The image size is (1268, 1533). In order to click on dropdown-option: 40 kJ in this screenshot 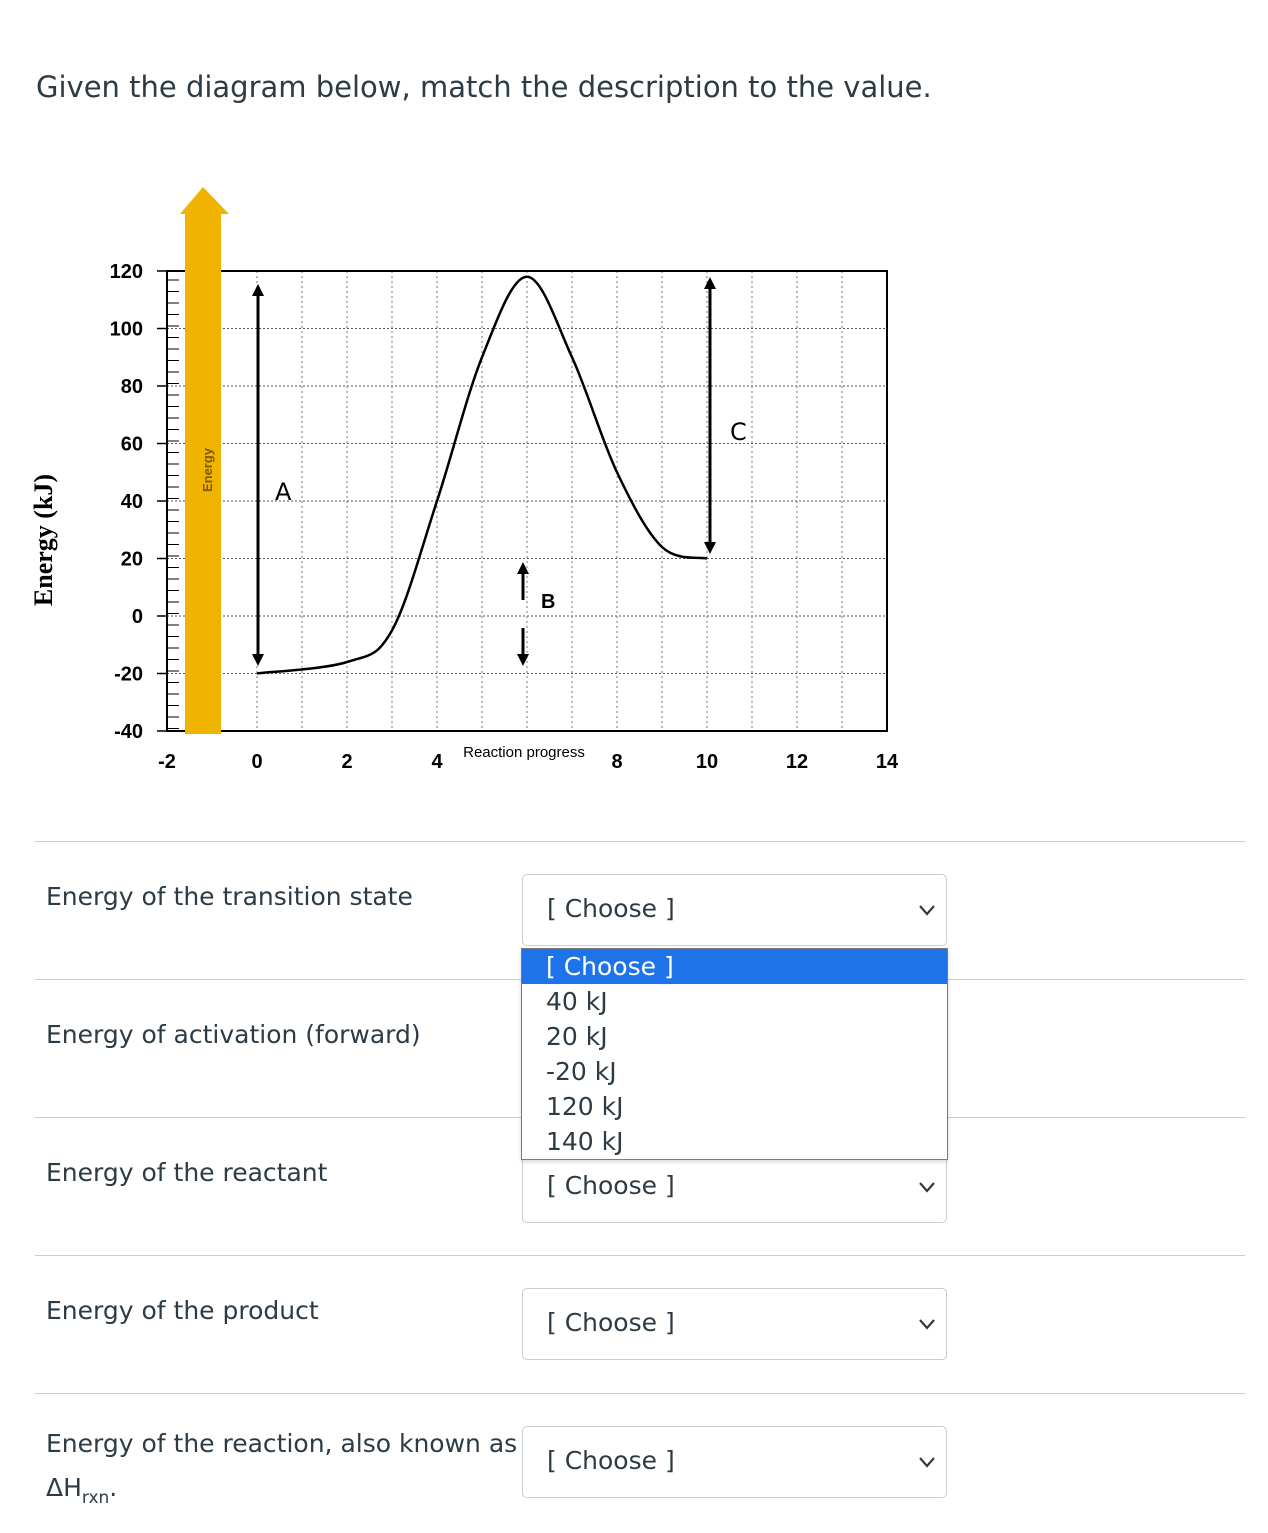, I will do `click(577, 1001)`.